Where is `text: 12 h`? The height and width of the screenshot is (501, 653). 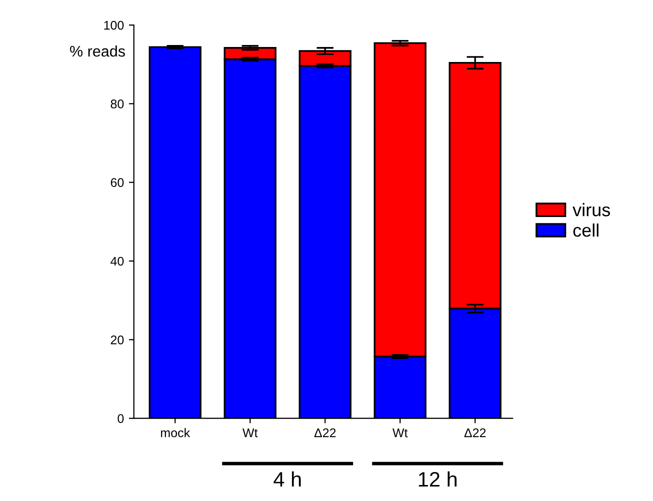 text: 12 h is located at coordinates (437, 479).